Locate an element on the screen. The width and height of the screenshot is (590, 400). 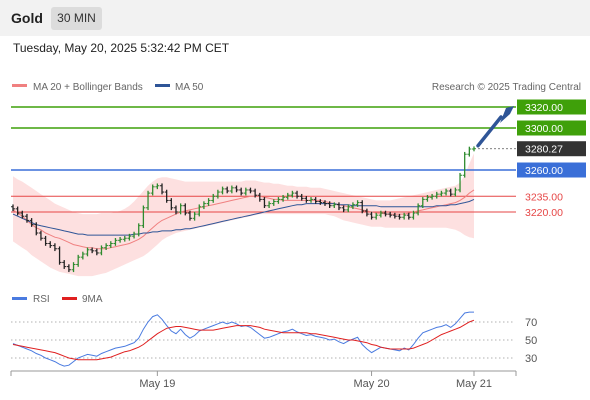
forecast-arrow-shaft is located at coordinates (489, 131).